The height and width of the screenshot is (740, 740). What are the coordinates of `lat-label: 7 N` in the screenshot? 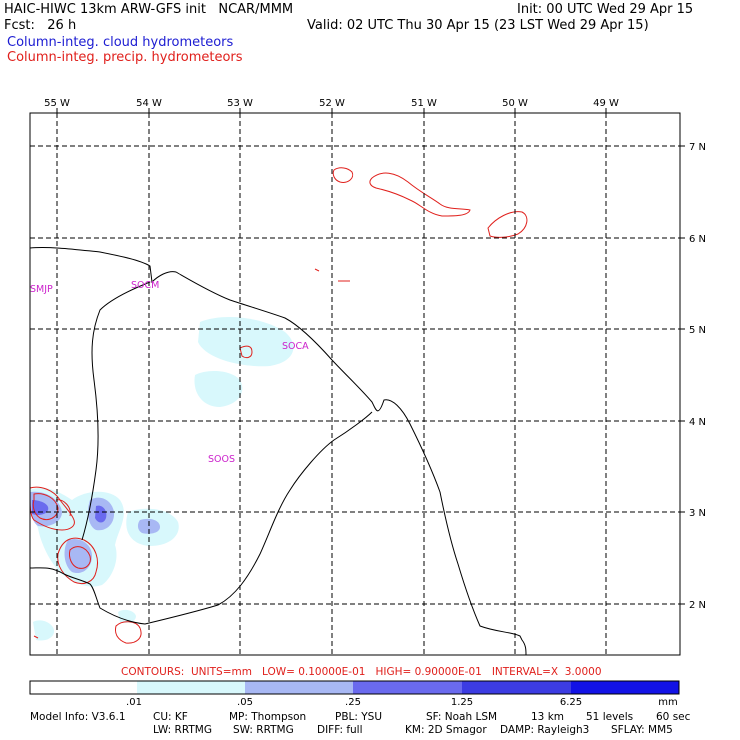 It's located at (697, 147).